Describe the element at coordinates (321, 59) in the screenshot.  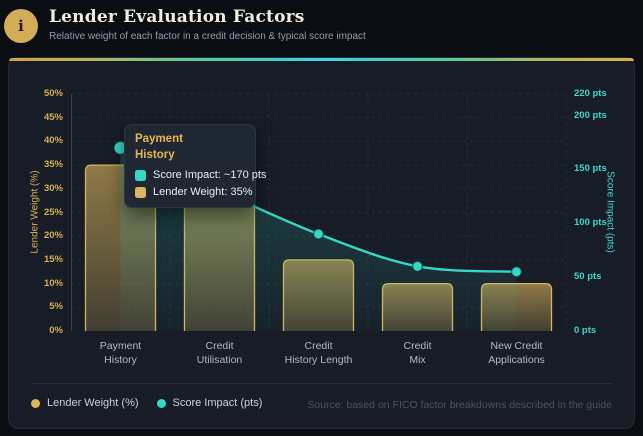
I see `card-accent-bar` at that location.